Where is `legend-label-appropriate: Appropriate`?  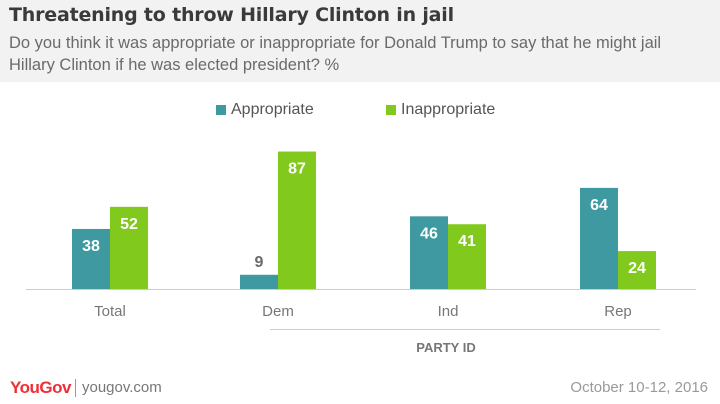 legend-label-appropriate: Appropriate is located at coordinates (272, 109).